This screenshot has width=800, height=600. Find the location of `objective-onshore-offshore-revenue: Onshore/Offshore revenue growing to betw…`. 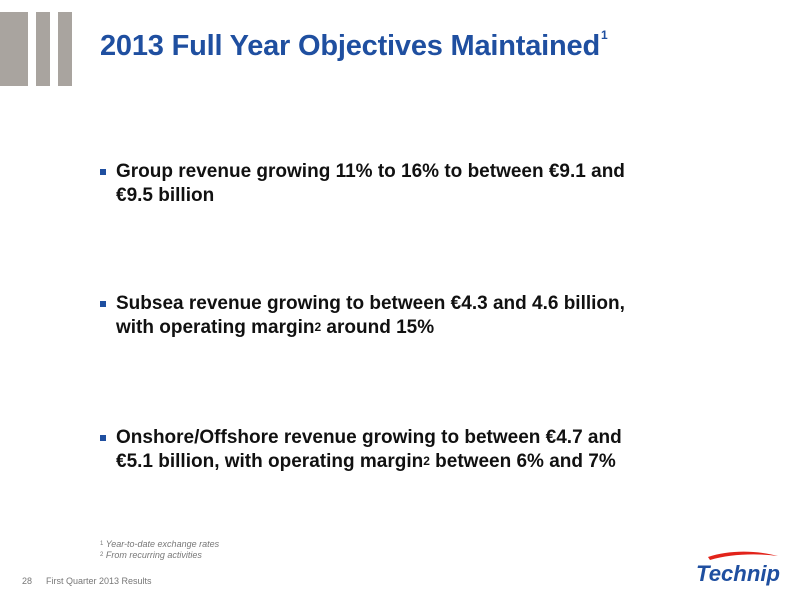

objective-onshore-offshore-revenue: Onshore/Offshore revenue growing to betw… is located at coordinates (395, 450).